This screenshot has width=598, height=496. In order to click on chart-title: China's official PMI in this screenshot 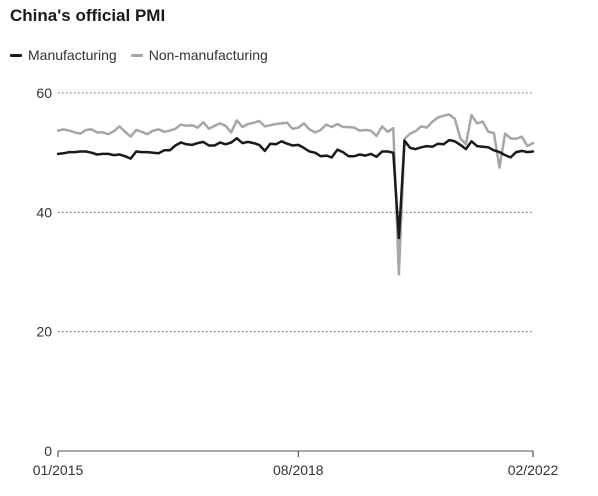, I will do `click(88, 15)`.